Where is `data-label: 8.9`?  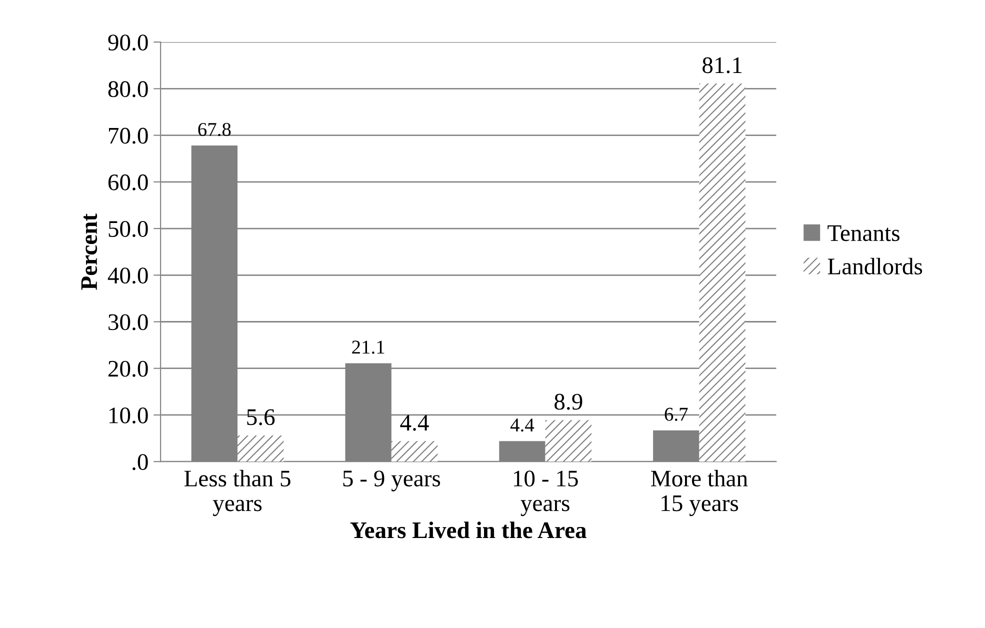
data-label: 8.9 is located at coordinates (568, 402).